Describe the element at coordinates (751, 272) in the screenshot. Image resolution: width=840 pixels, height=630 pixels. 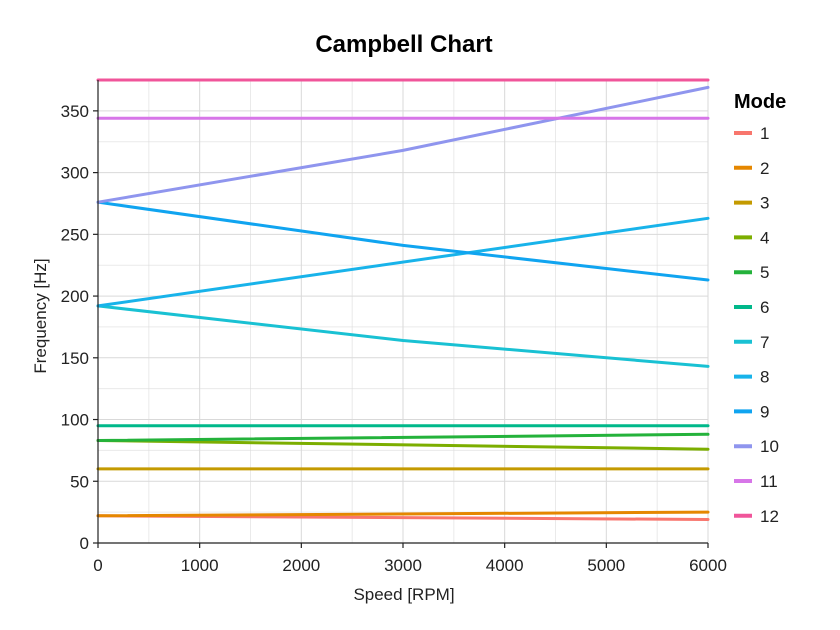
I see `legend-item-5: 5` at that location.